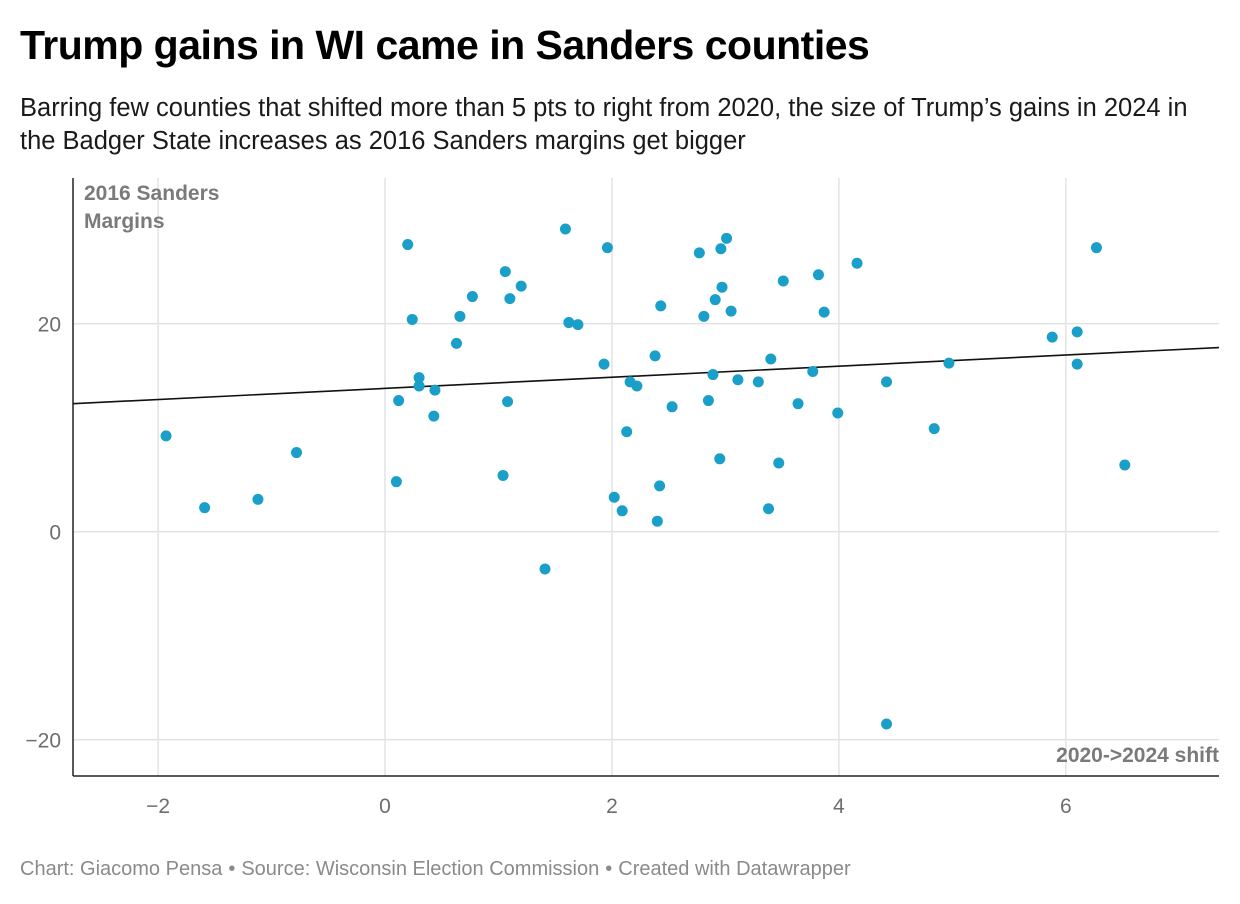 The width and height of the screenshot is (1240, 904). I want to click on trend-line-group, so click(646, 375).